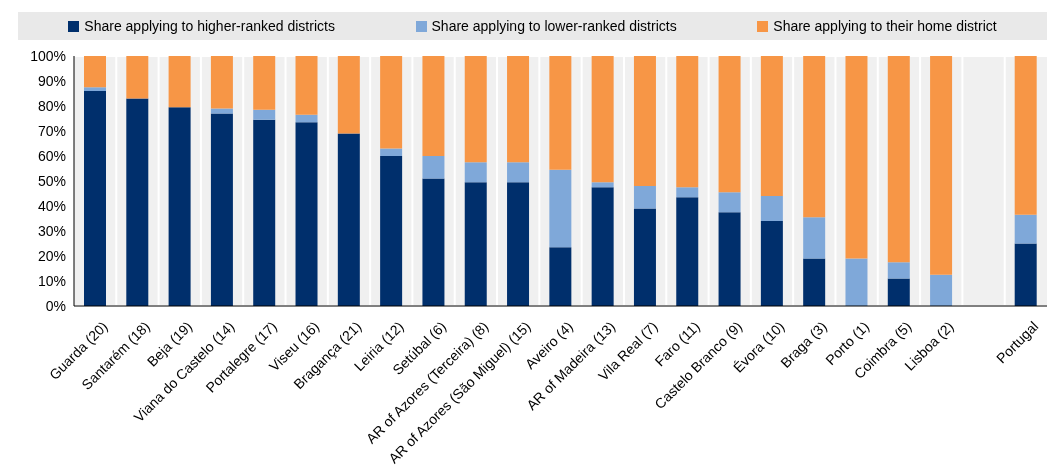  Describe the element at coordinates (51, 130) in the screenshot. I see `y-tick-label: 70%` at that location.